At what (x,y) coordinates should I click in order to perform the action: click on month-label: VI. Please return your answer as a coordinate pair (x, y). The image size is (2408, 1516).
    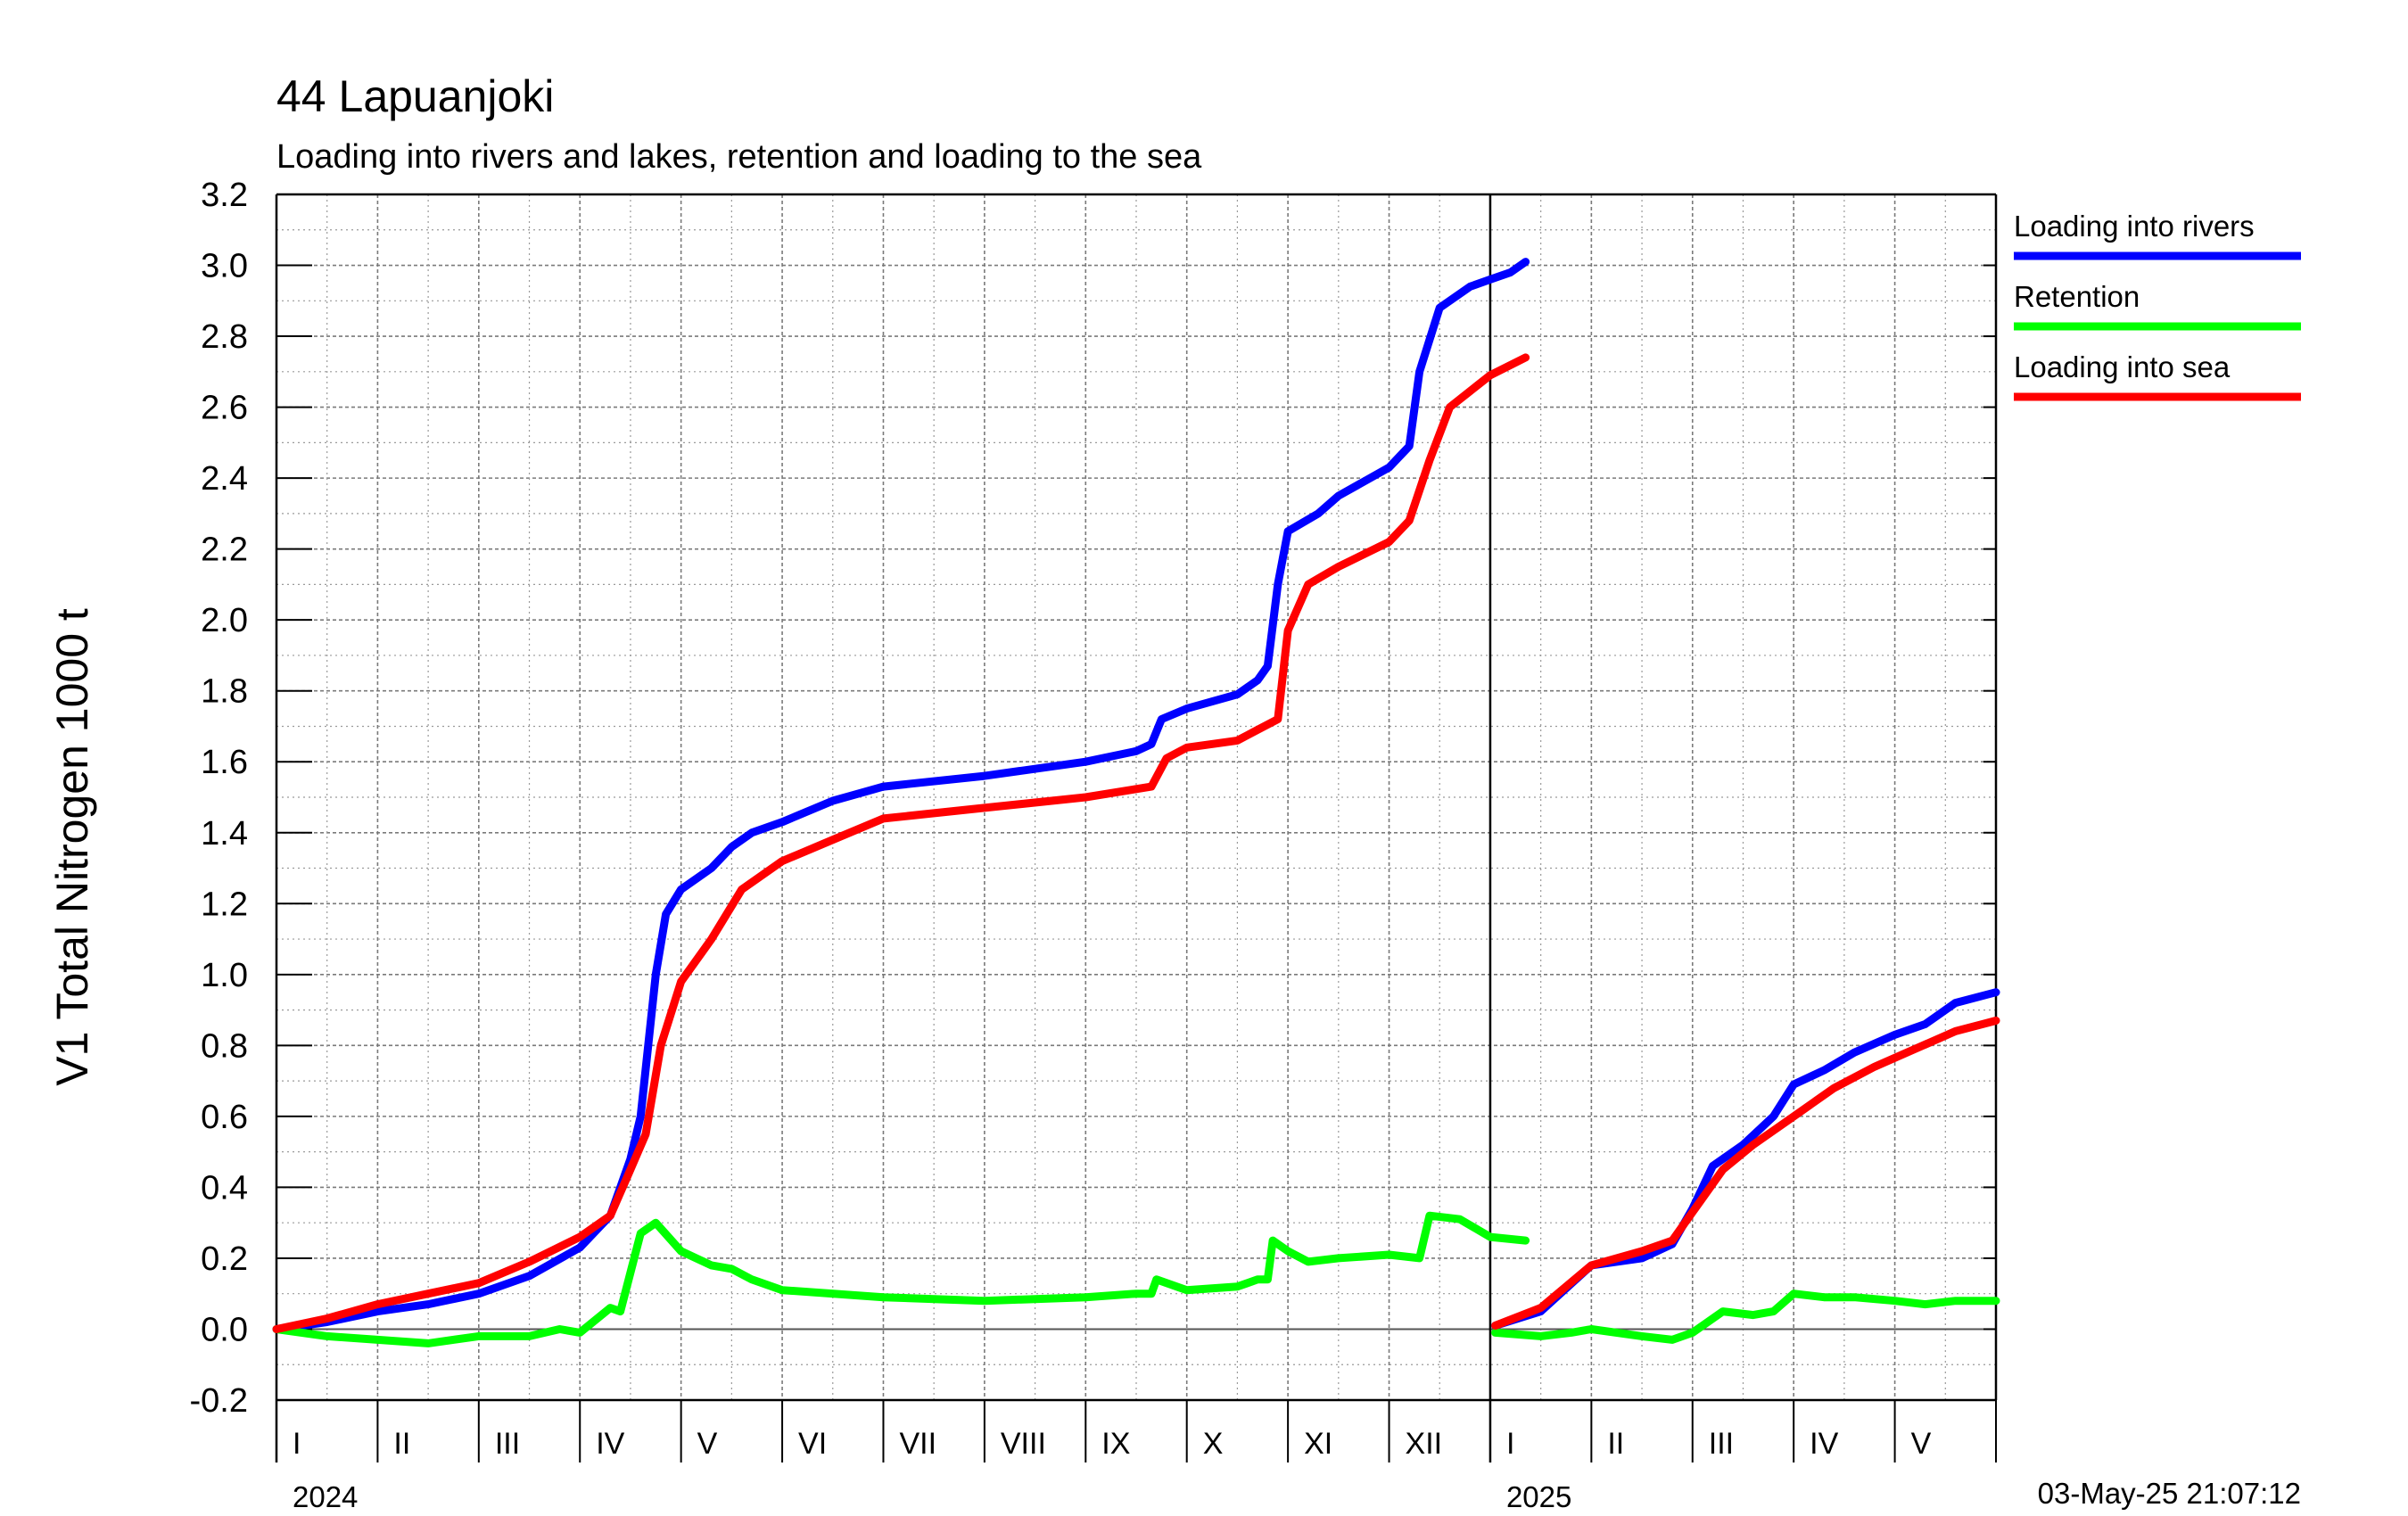
    Looking at the image, I should click on (812, 1444).